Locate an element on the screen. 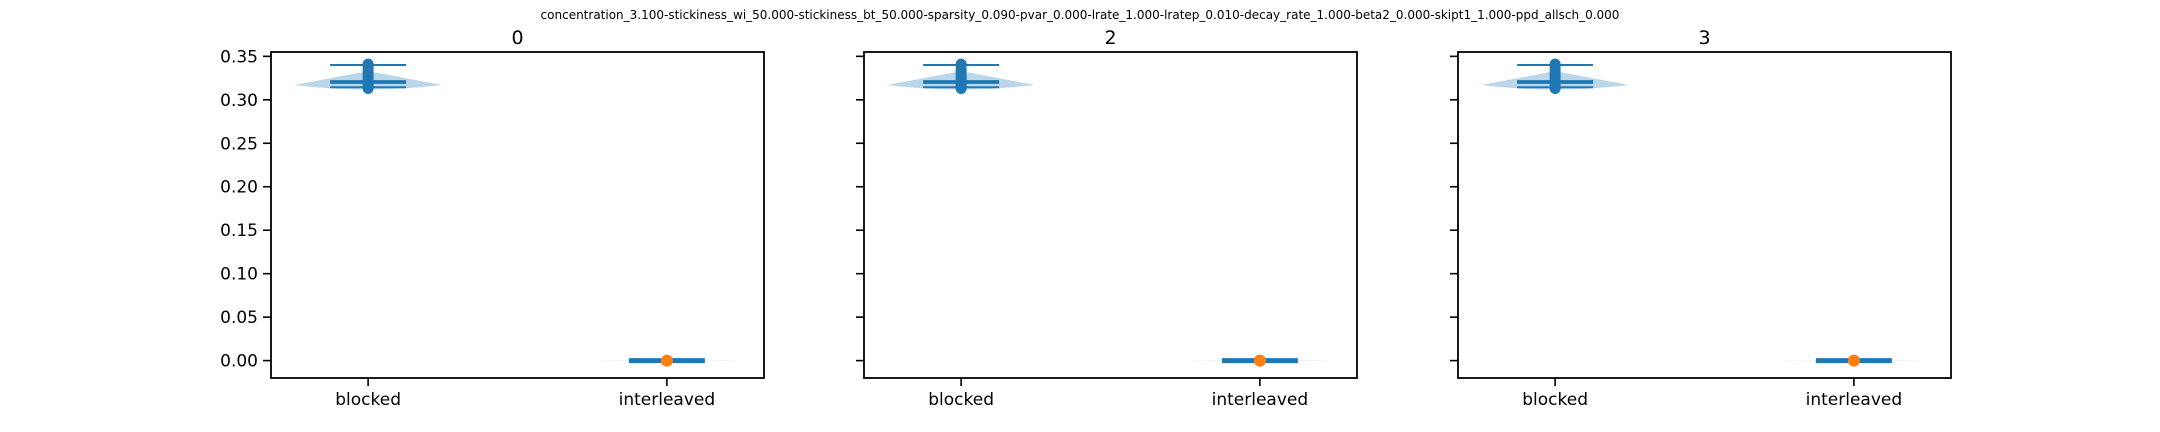 The width and height of the screenshot is (2160, 432). y-tick-label: 0.15 is located at coordinates (239, 231).